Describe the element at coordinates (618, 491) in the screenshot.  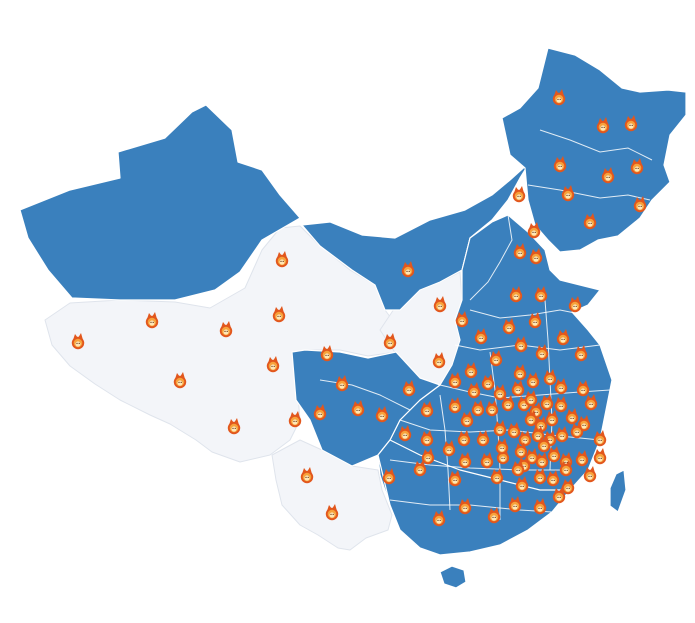
I see `taiwan-island` at that location.